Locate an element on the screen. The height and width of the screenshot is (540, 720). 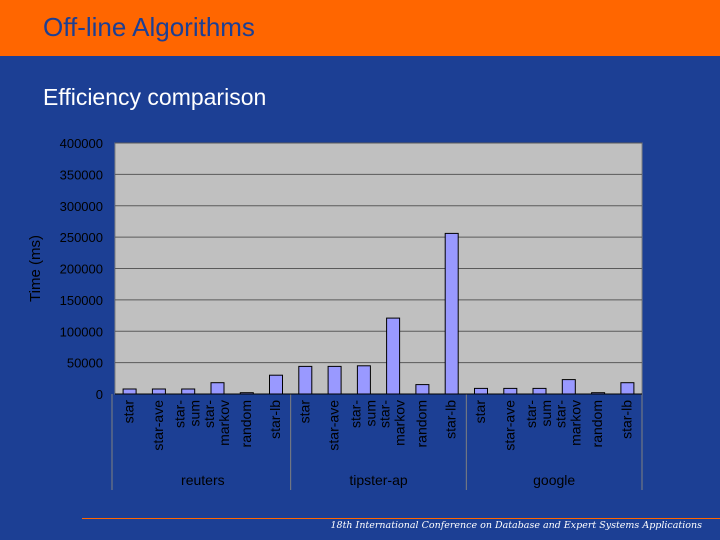
title-bar is located at coordinates (360, 28).